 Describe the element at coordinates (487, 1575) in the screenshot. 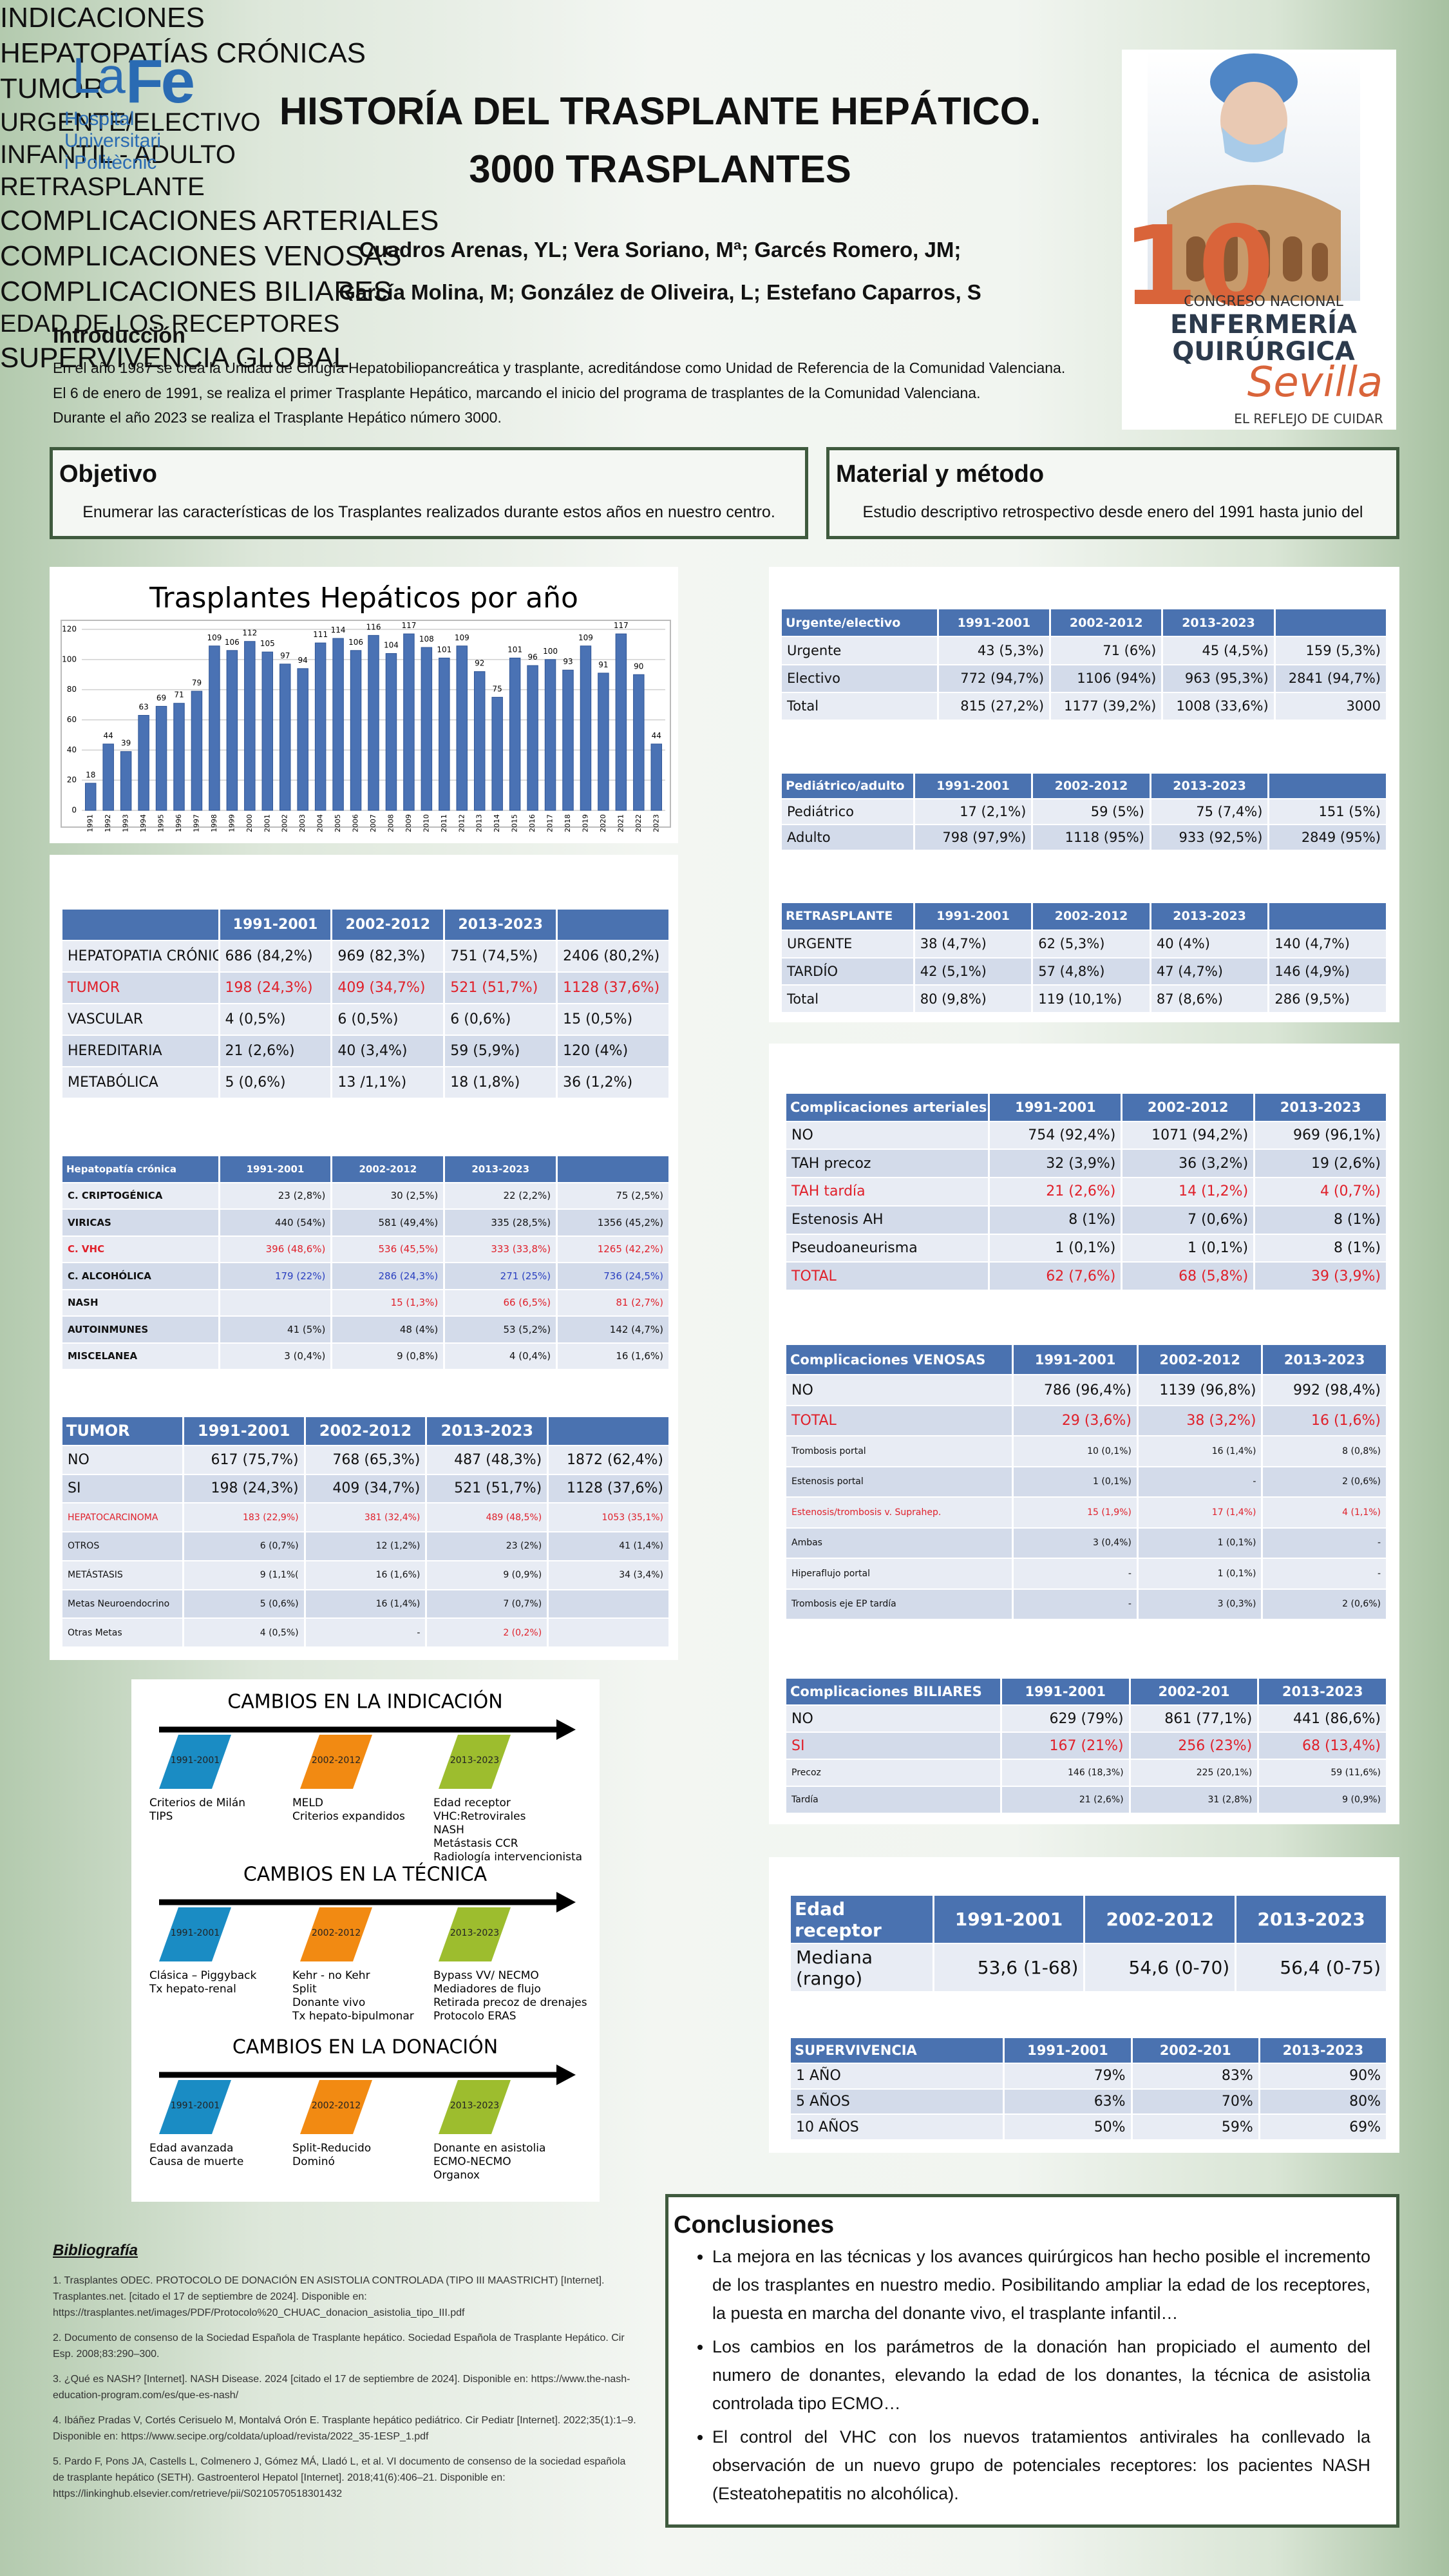

I see `table-cell: 9 (0,9%)` at that location.